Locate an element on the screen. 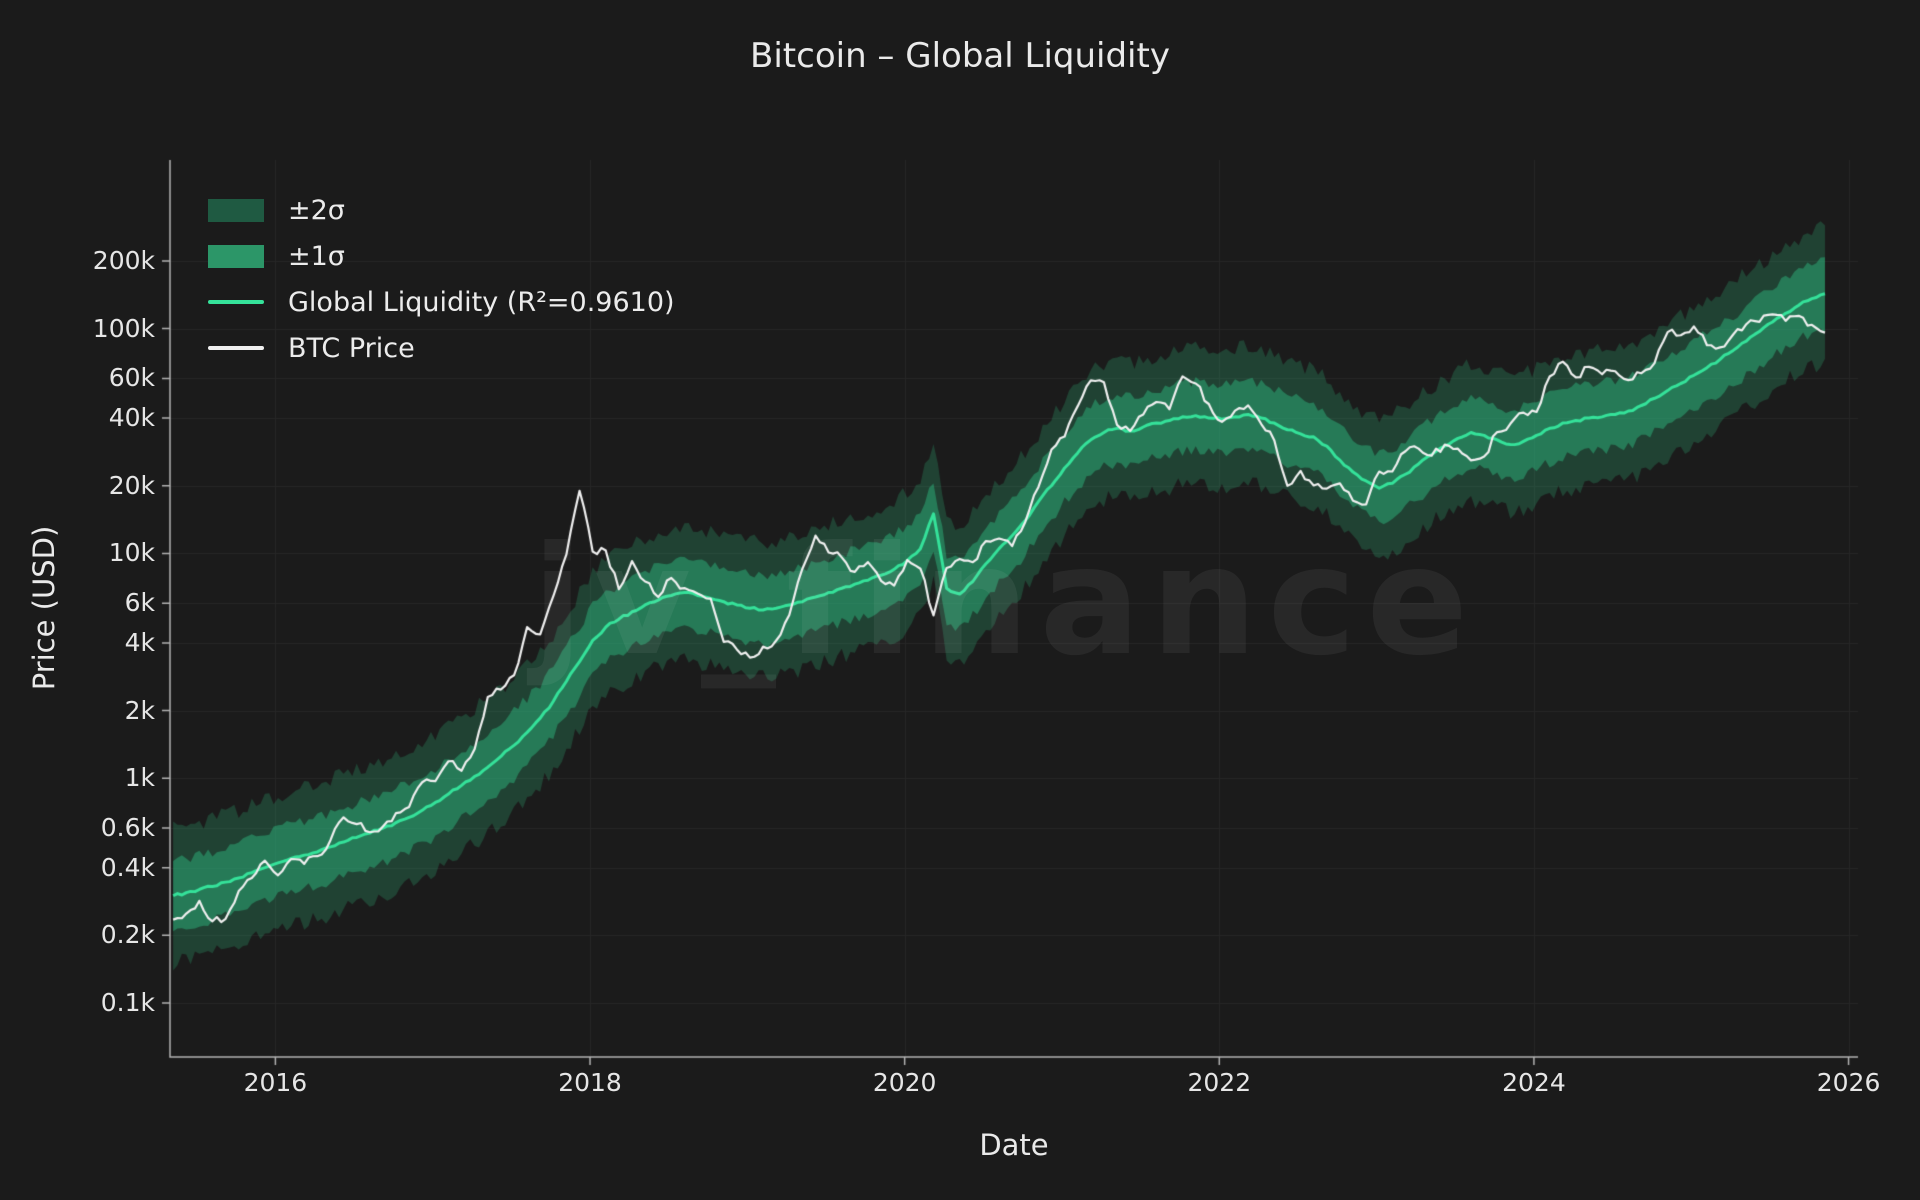 The width and height of the screenshot is (1920, 1200). y-tick-label: 60k is located at coordinates (131, 378).